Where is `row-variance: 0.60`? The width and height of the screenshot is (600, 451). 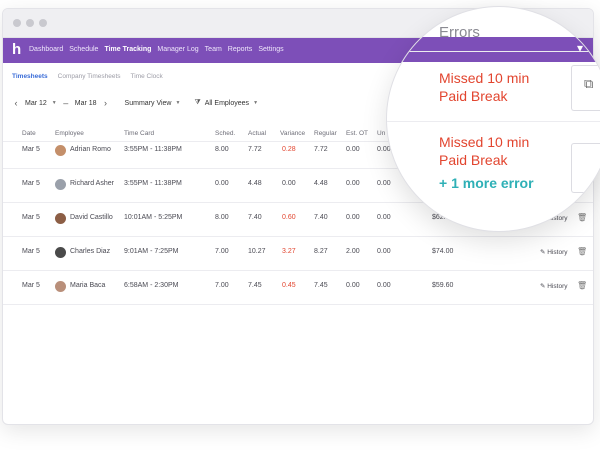
row-variance: 0.60 is located at coordinates (289, 217).